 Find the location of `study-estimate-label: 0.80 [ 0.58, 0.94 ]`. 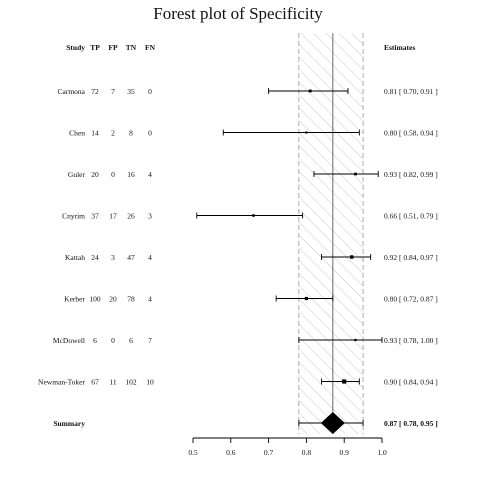

study-estimate-label: 0.80 [ 0.58, 0.94 ] is located at coordinates (411, 133).